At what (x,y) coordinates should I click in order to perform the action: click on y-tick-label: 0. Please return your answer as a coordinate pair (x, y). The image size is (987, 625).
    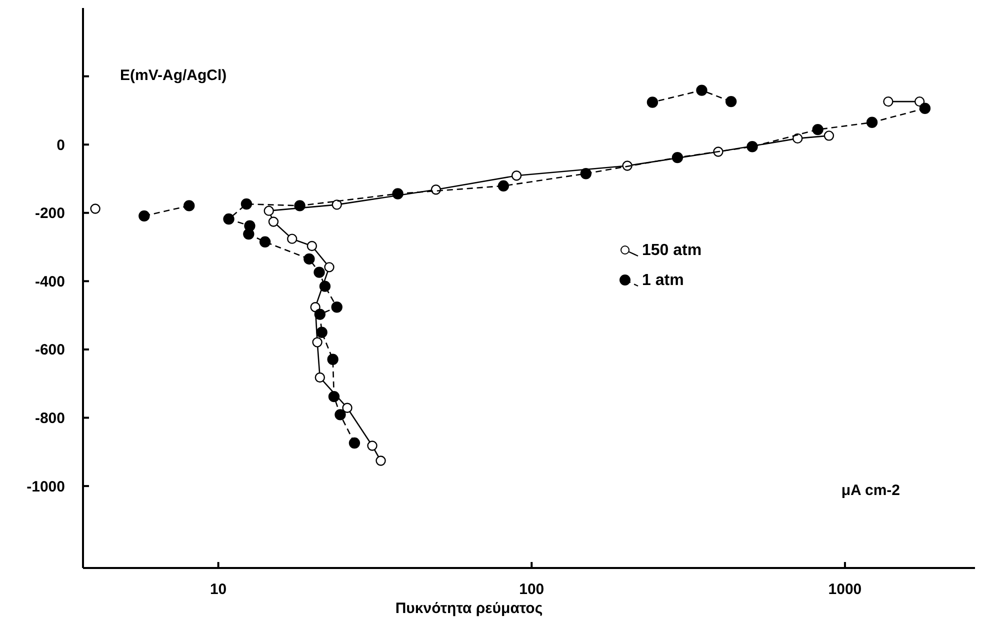
    Looking at the image, I should click on (60, 145).